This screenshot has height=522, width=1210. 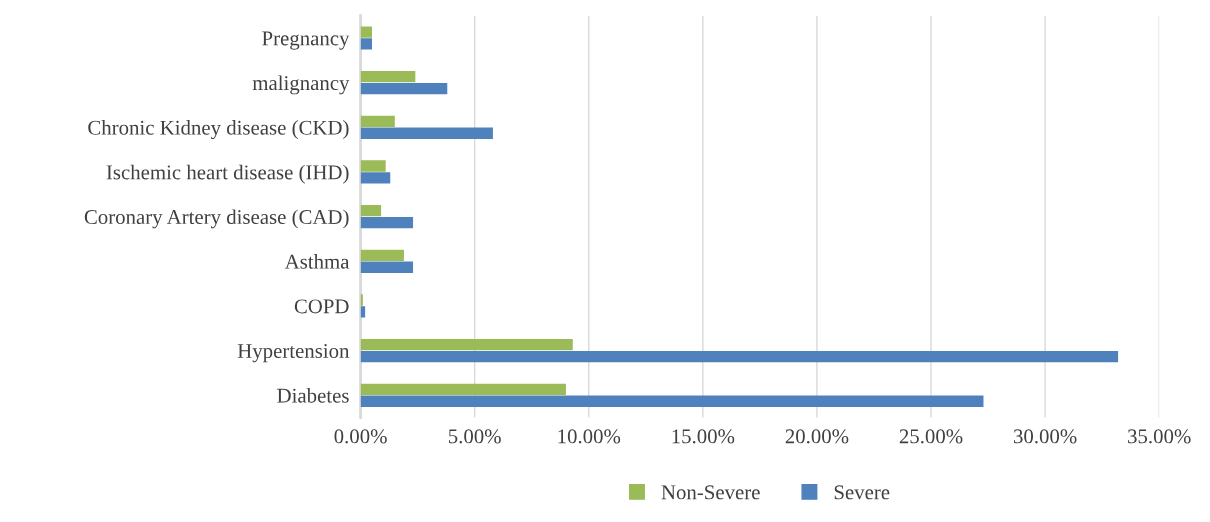 I want to click on y-tick-label: Pregnancy, so click(x=306, y=40).